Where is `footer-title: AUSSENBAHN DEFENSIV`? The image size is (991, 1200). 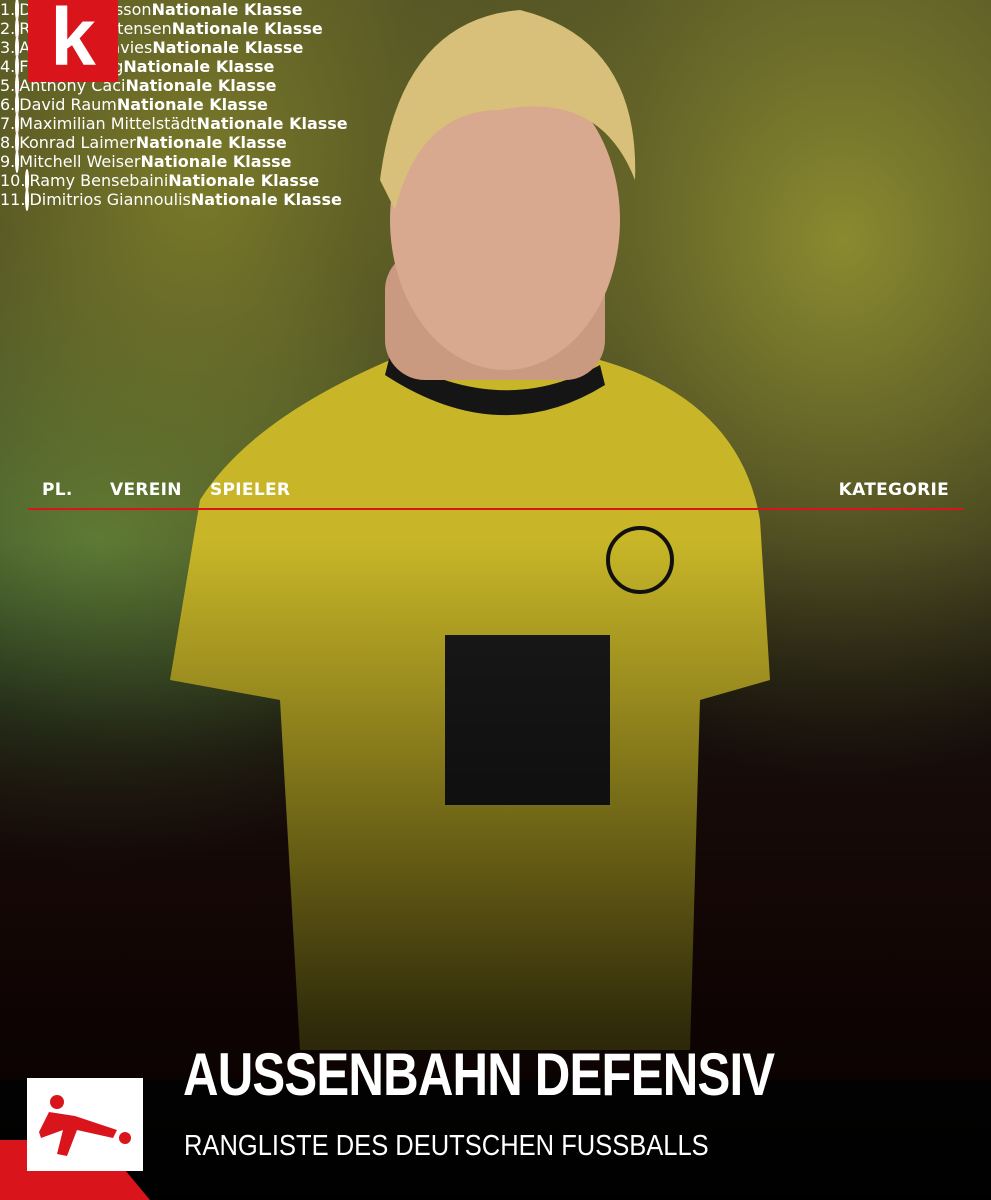 footer-title: AUSSENBAHN DEFENSIV is located at coordinates (479, 1074).